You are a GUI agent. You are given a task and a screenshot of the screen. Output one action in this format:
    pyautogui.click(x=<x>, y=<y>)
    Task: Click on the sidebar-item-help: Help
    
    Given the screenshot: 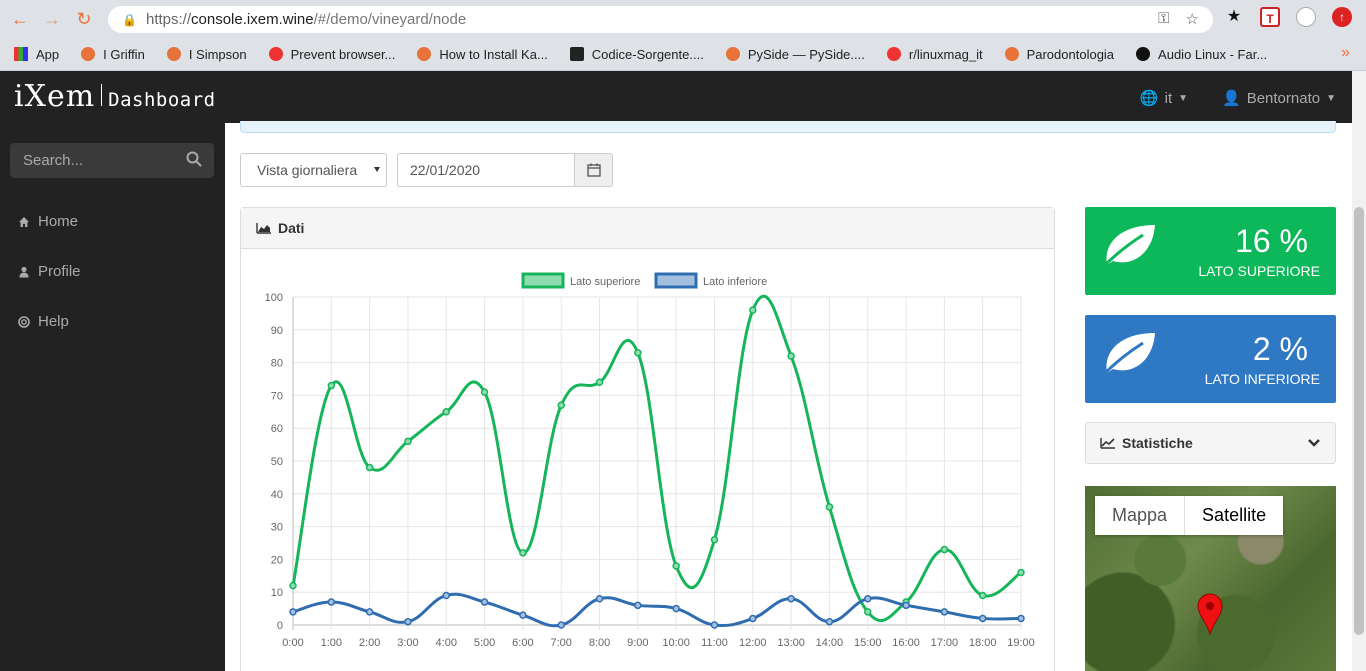 What is the action you would take?
    pyautogui.click(x=43, y=321)
    